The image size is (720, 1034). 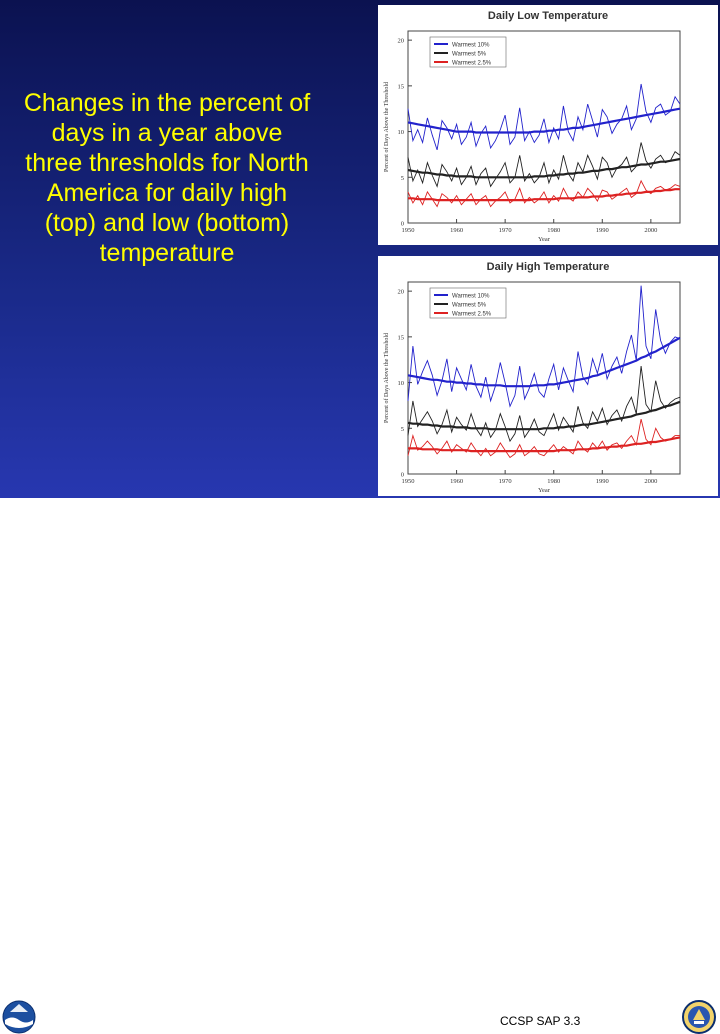 What do you see at coordinates (553, 230) in the screenshot?
I see `x-tick-label-low-3: 1980` at bounding box center [553, 230].